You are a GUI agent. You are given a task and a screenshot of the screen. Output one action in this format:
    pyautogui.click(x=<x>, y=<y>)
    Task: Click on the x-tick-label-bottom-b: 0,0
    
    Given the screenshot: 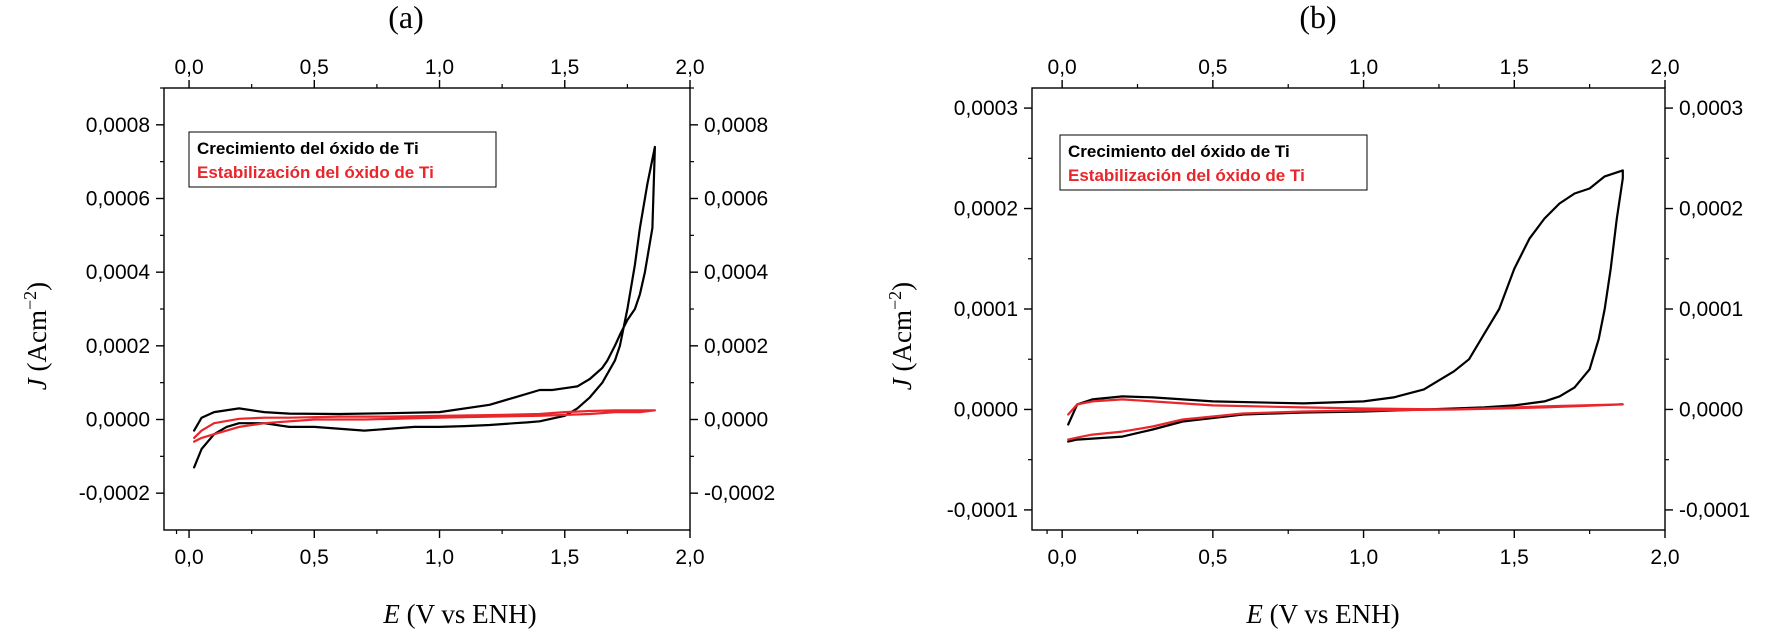 What is the action you would take?
    pyautogui.click(x=1062, y=557)
    